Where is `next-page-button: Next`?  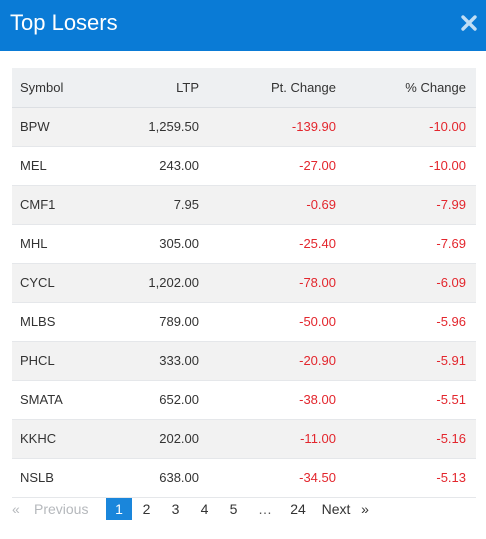 next-page-button: Next is located at coordinates (336, 509).